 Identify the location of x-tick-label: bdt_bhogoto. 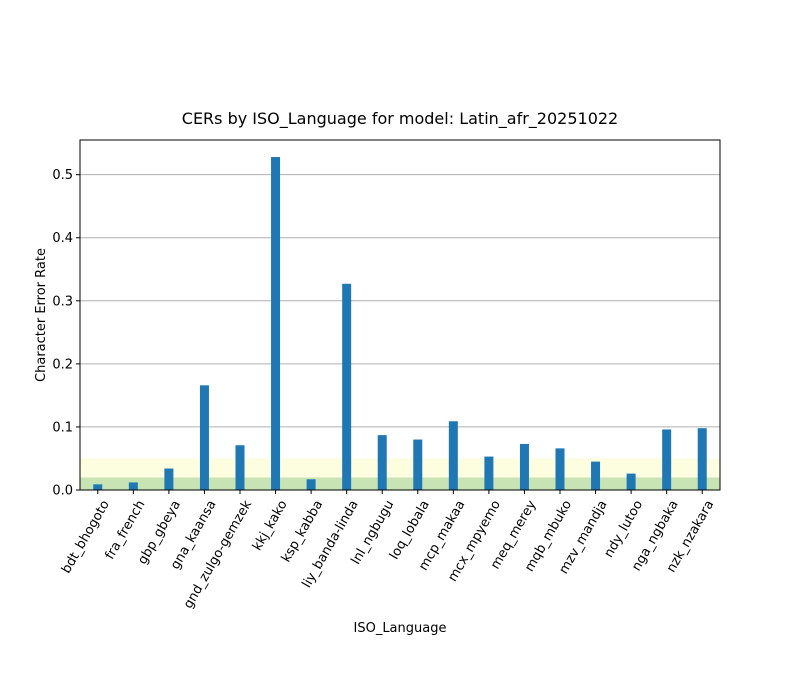
(86, 537).